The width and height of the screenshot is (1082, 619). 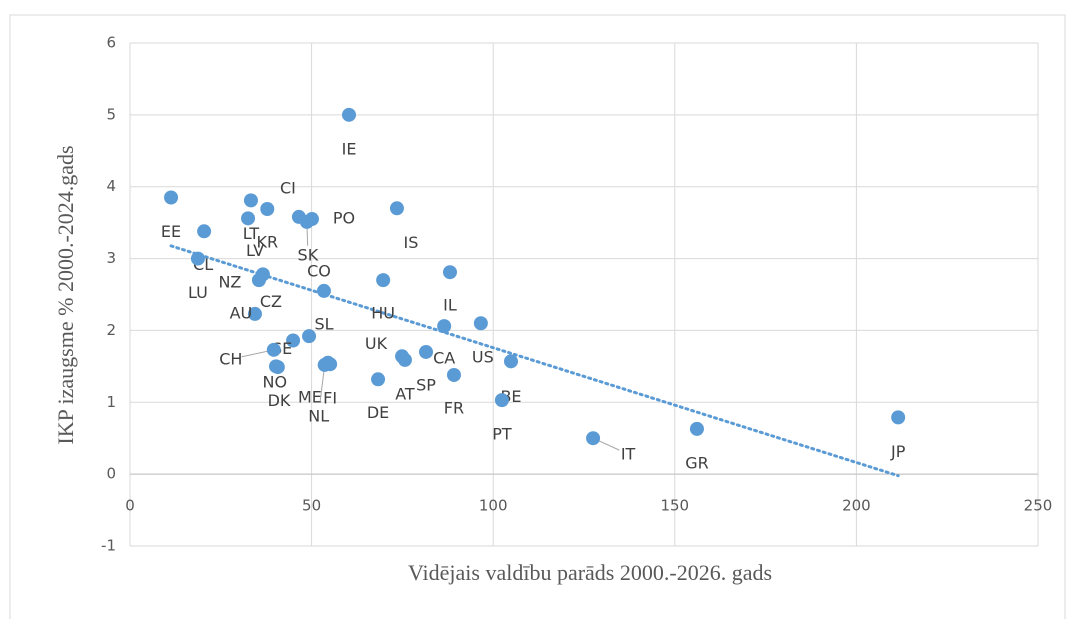 What do you see at coordinates (444, 358) in the screenshot?
I see `data-label: CA` at bounding box center [444, 358].